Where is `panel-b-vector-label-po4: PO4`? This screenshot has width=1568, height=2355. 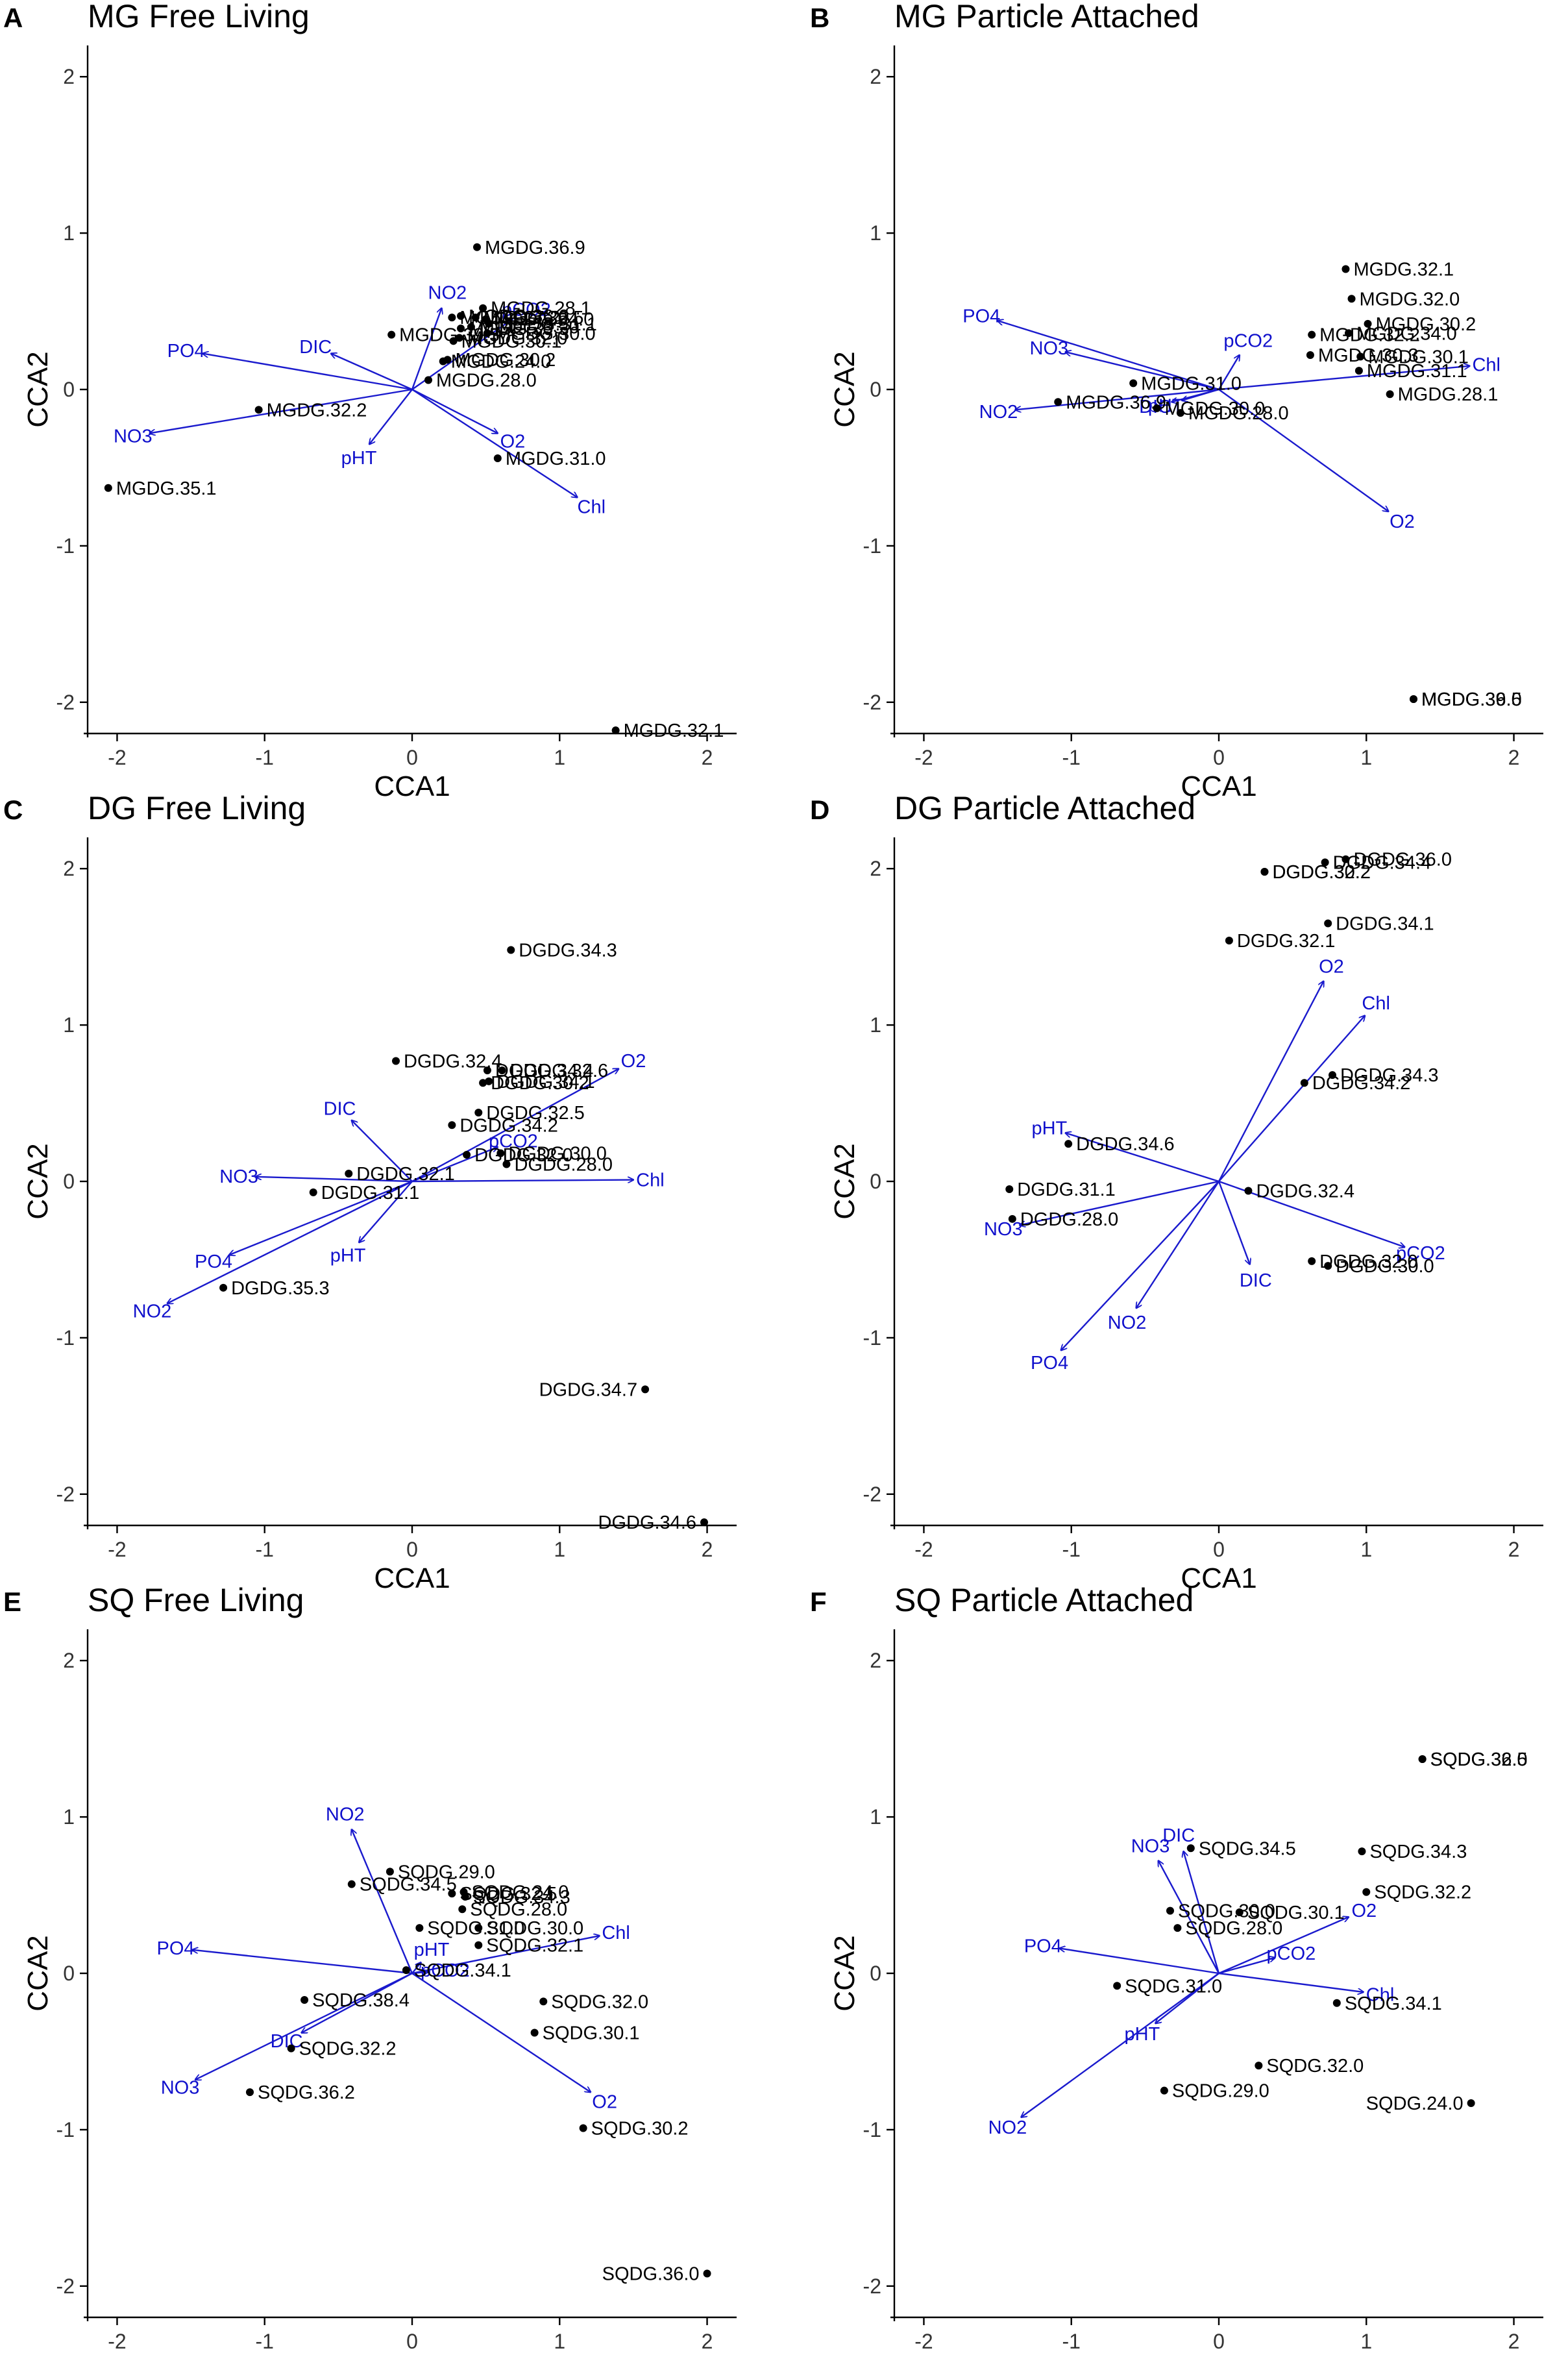
panel-b-vector-label-po4: PO4 is located at coordinates (981, 316).